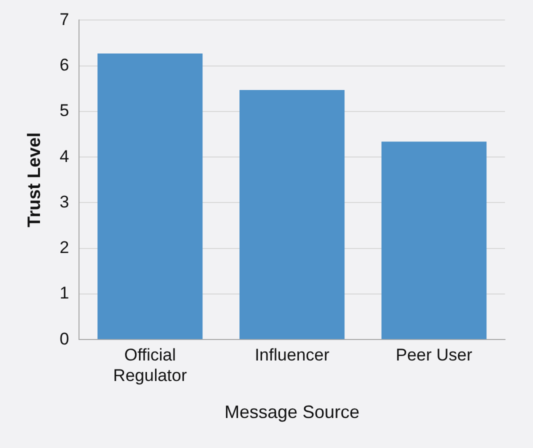 Image resolution: width=533 pixels, height=448 pixels. I want to click on y-tick-label: 3, so click(65, 202).